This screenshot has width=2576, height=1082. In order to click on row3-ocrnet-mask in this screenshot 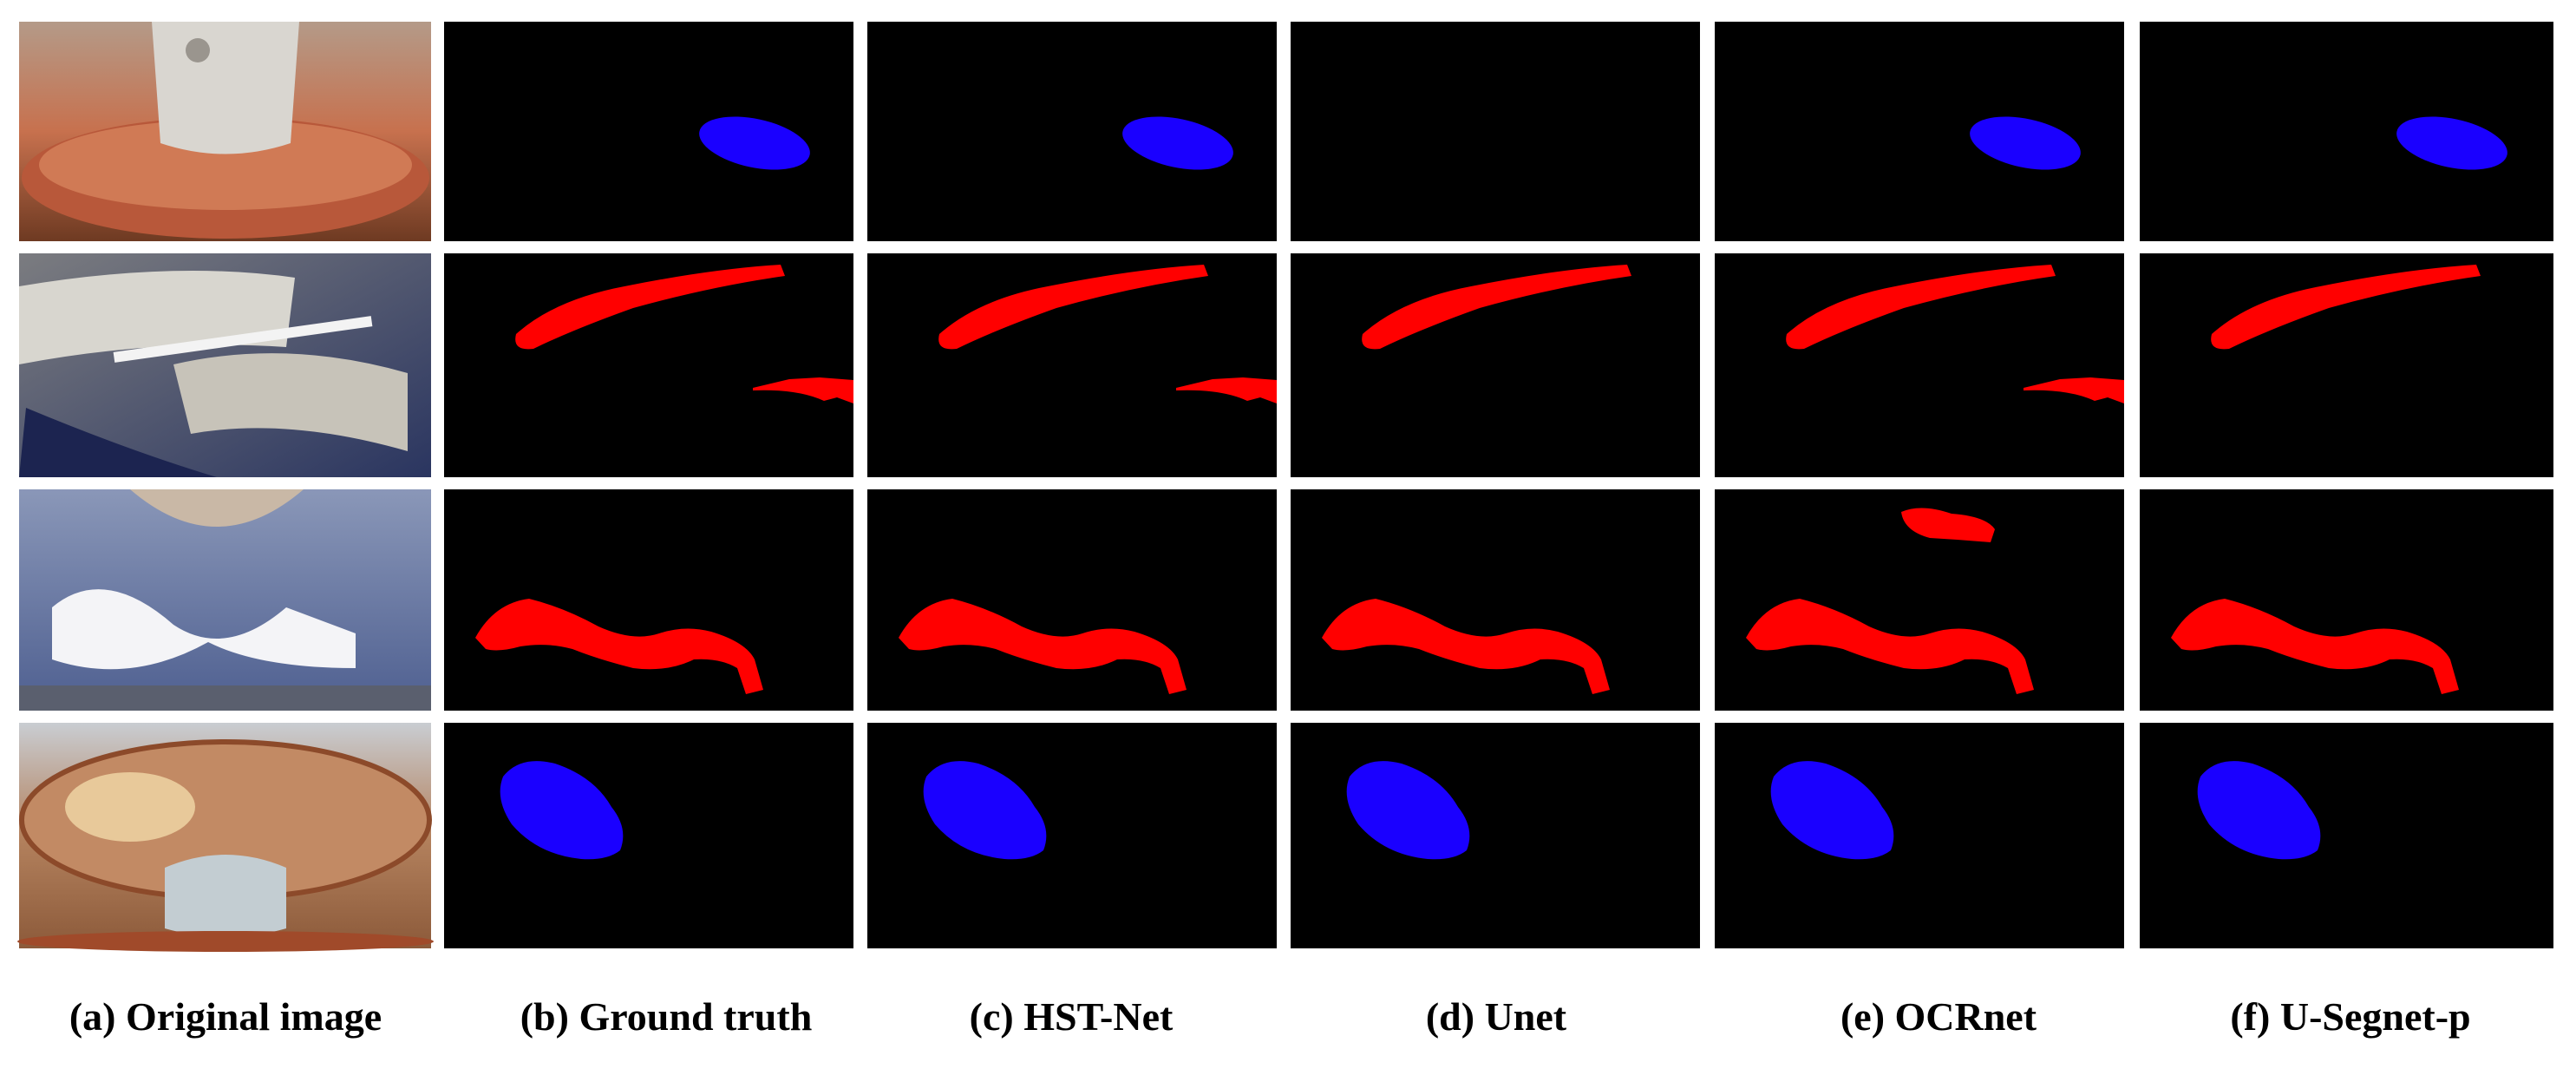, I will do `click(1890, 646)`.